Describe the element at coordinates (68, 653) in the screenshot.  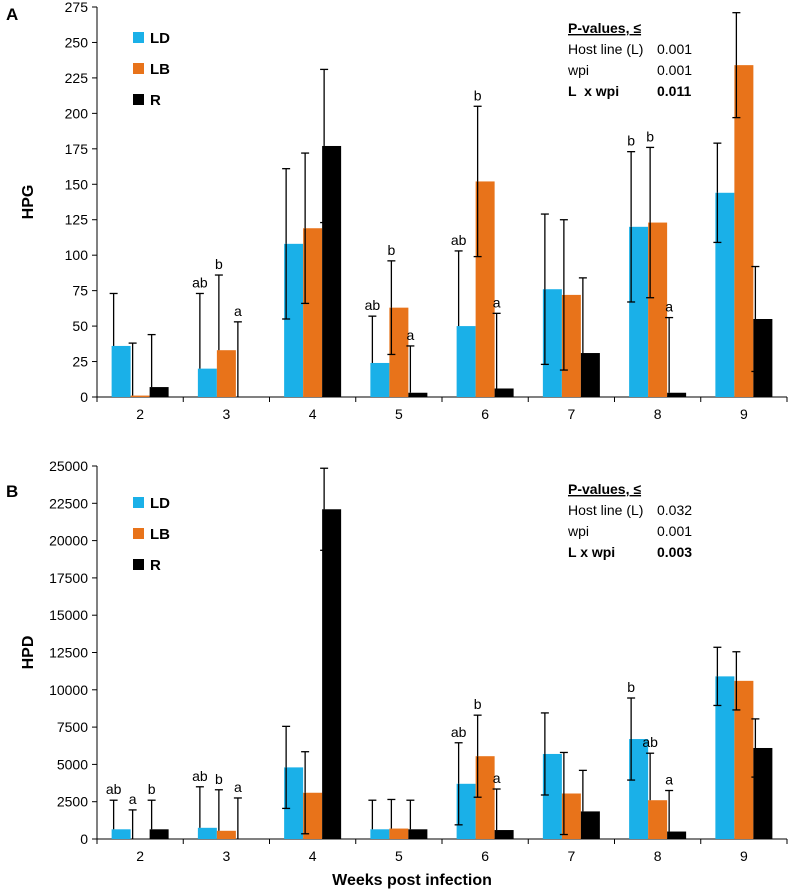
I see `y-tick-label: 12500` at that location.